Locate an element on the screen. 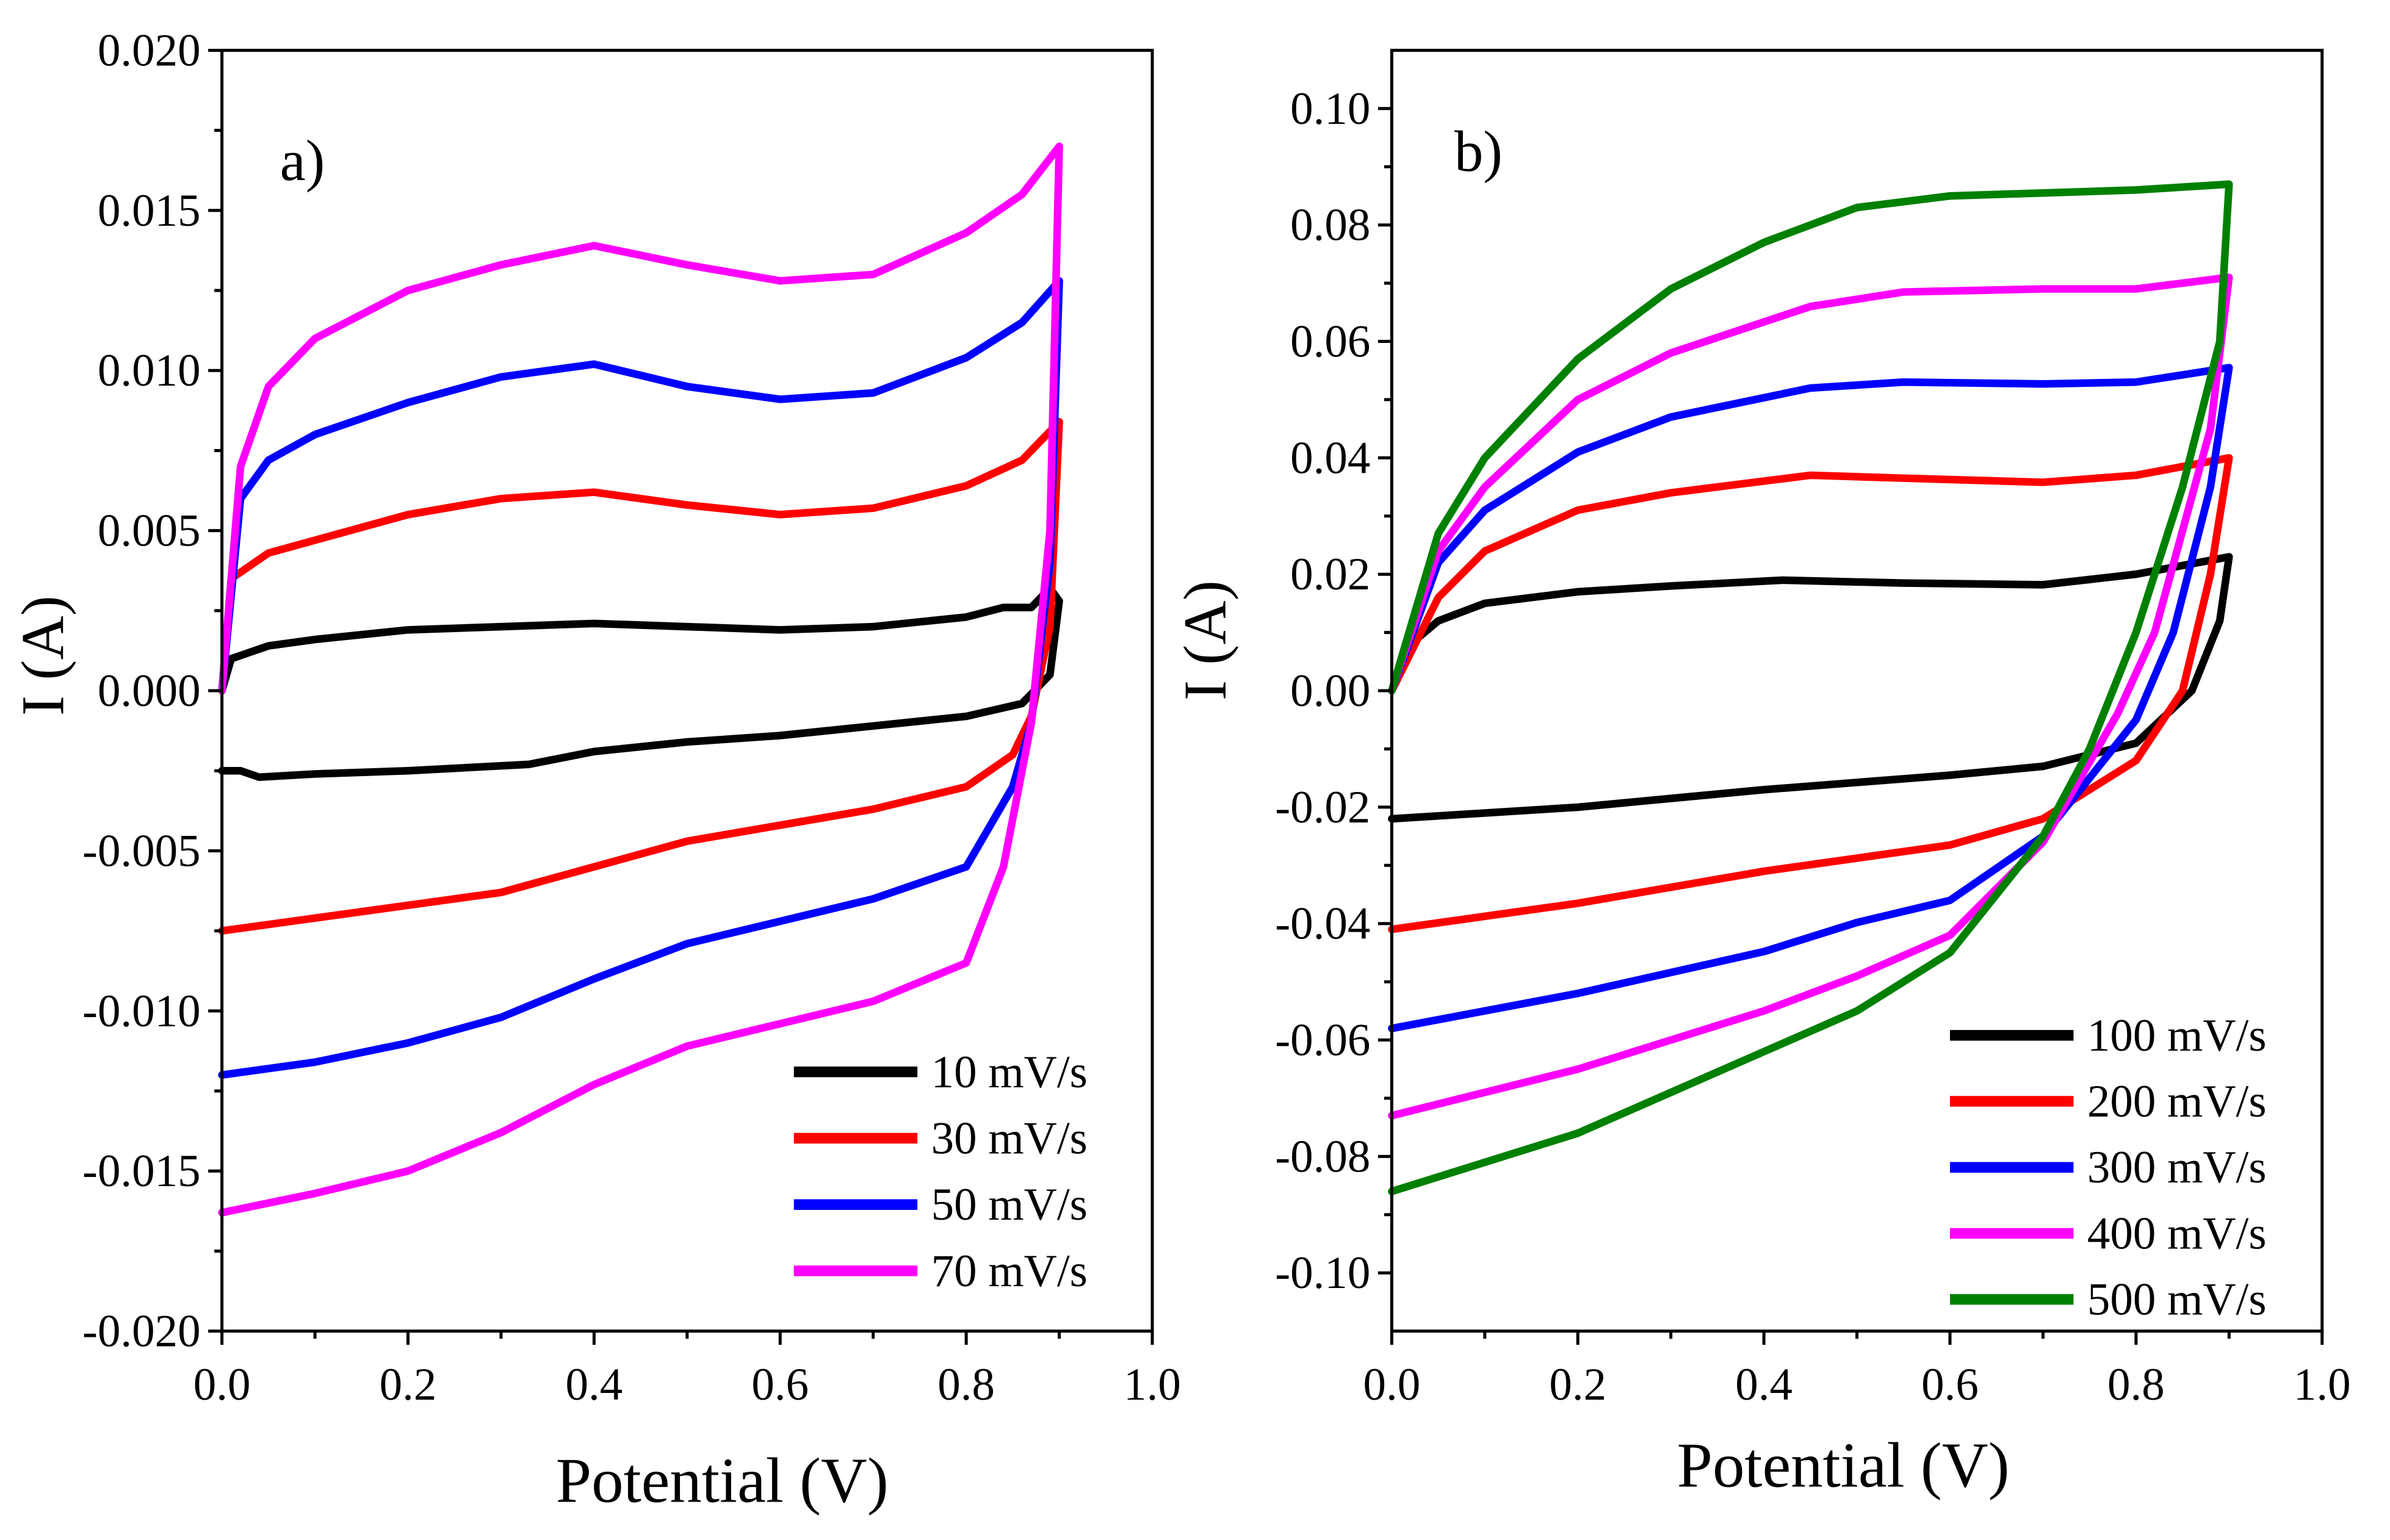  series-line-10-mv-s is located at coordinates (640, 682).